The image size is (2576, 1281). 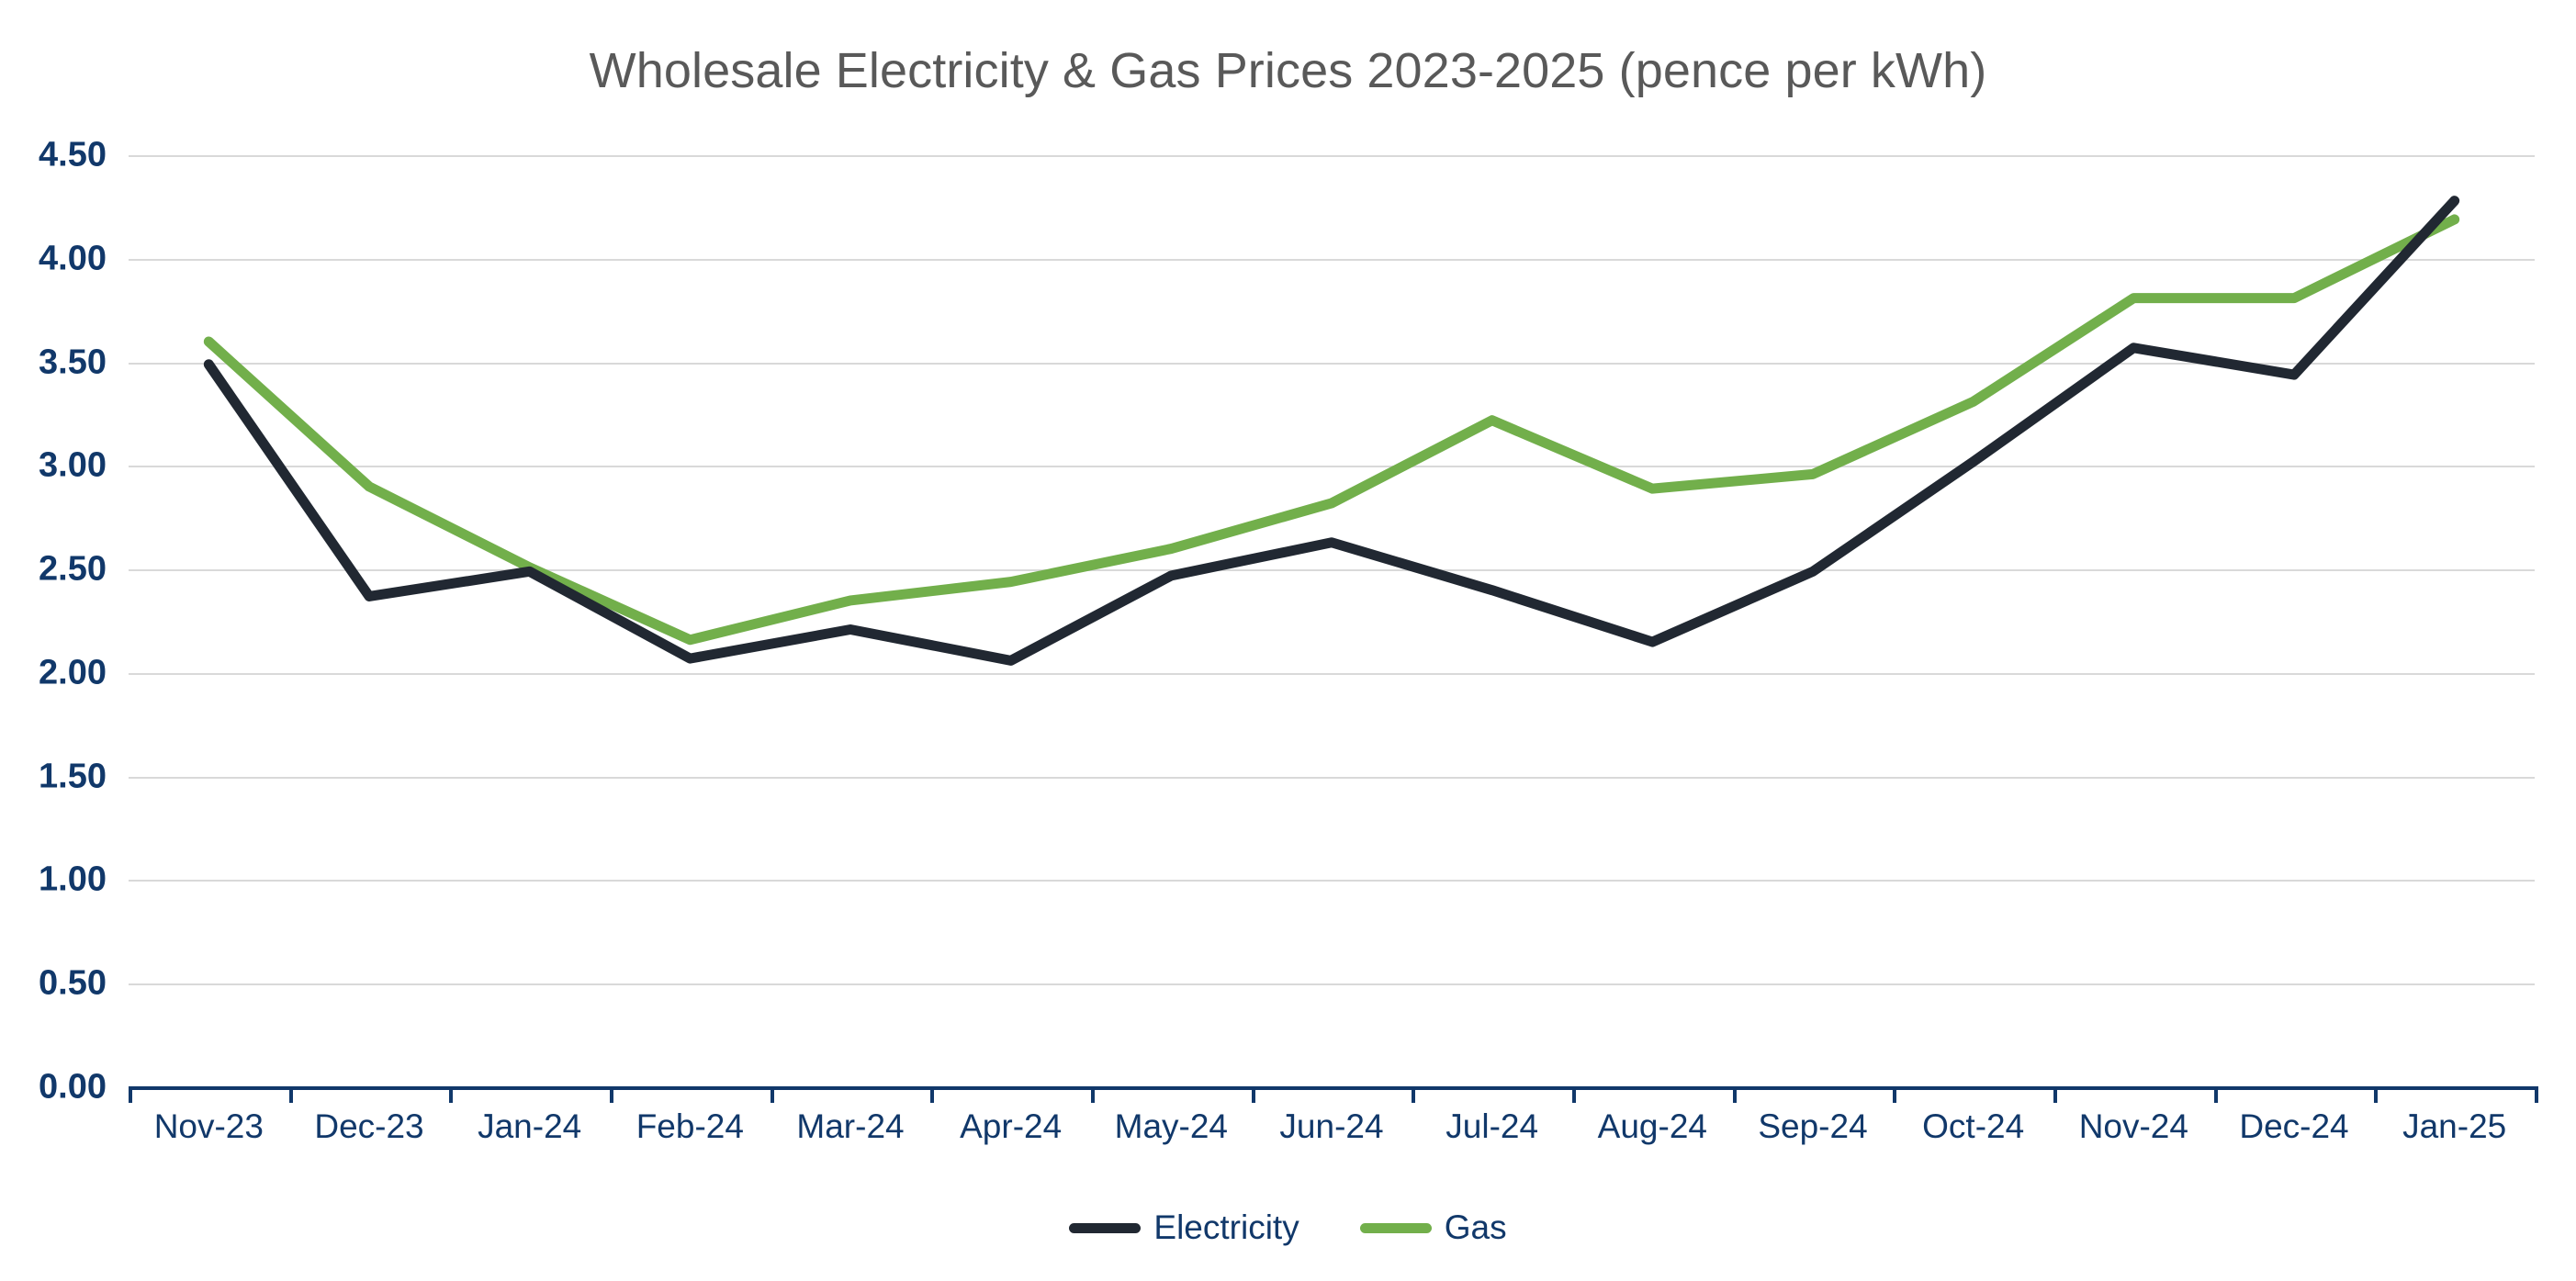 I want to click on x-tick-label: Dec-24, so click(x=2294, y=1126).